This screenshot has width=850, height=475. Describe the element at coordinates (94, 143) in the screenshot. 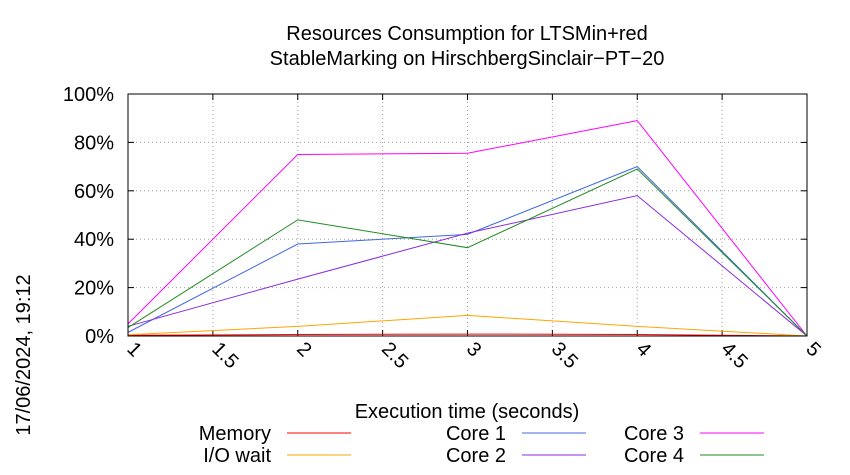

I see `y-tick-label: 80%` at that location.